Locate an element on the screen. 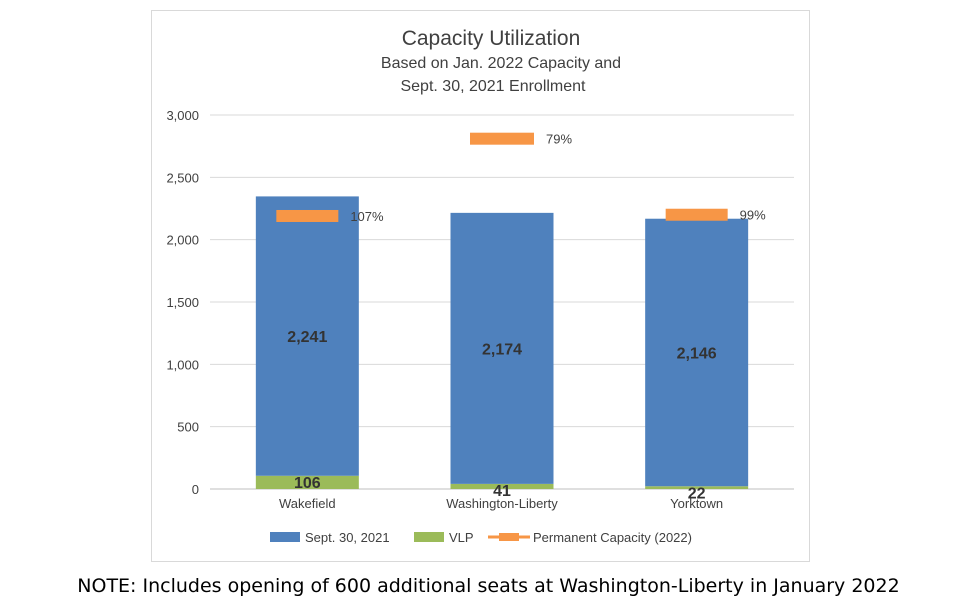  legend-swatch-vlp is located at coordinates (429, 537).